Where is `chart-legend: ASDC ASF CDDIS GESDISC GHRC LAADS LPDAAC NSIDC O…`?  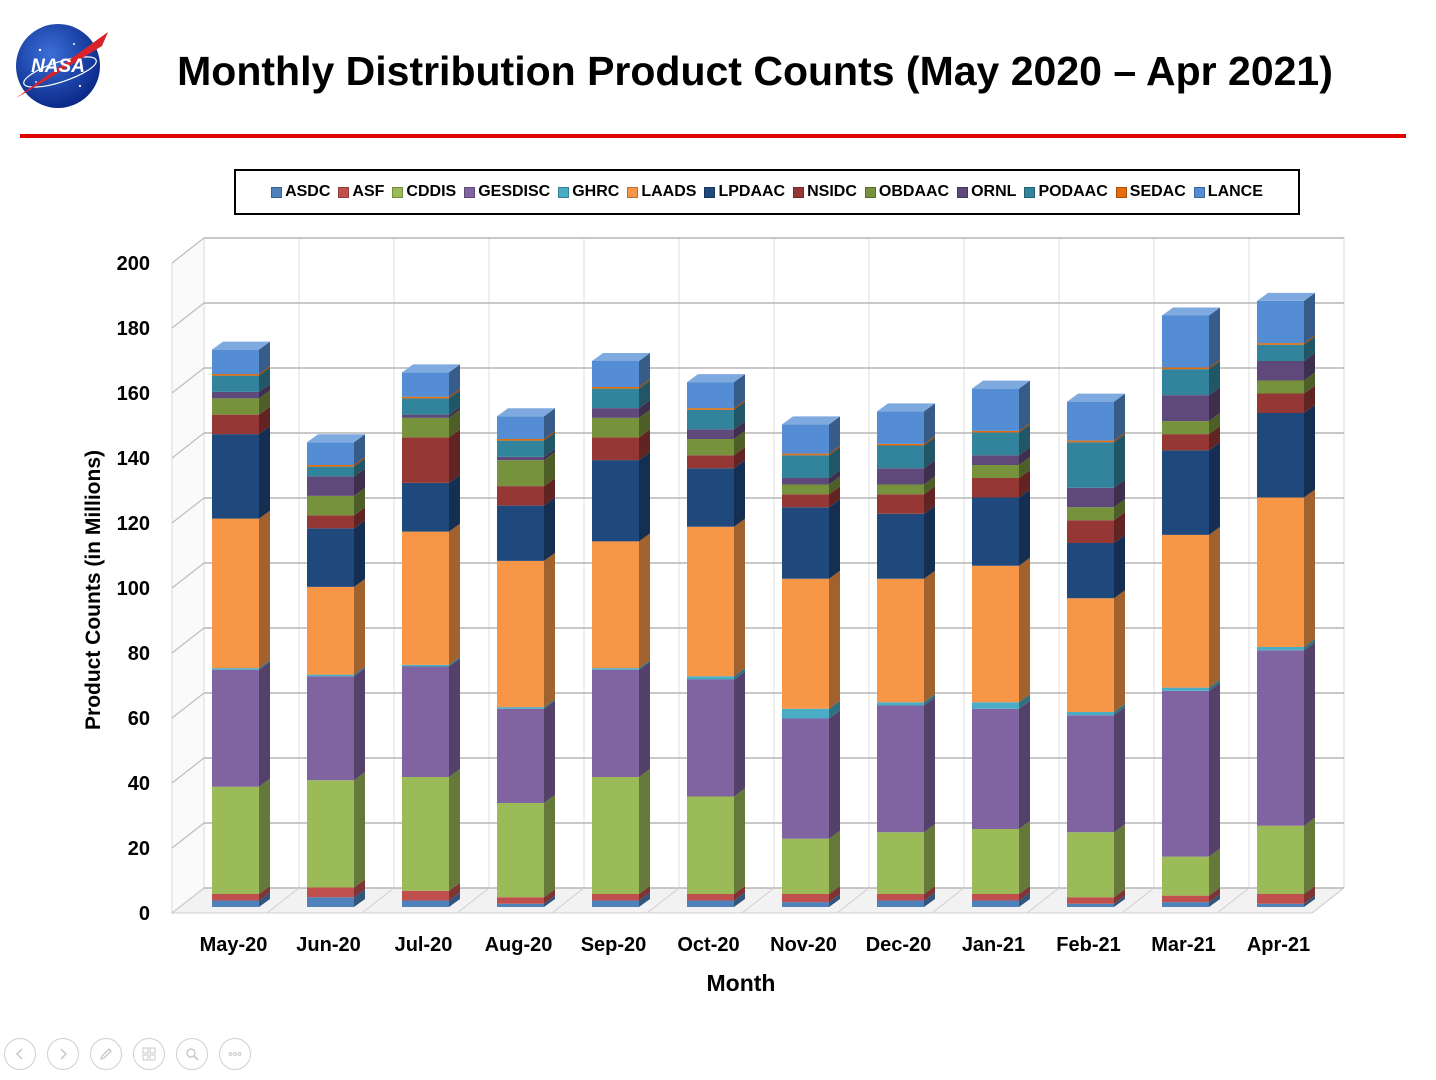
chart-legend: ASDC ASF CDDIS GESDISC GHRC LAADS LPDAAC NSIDC O… is located at coordinates (767, 192).